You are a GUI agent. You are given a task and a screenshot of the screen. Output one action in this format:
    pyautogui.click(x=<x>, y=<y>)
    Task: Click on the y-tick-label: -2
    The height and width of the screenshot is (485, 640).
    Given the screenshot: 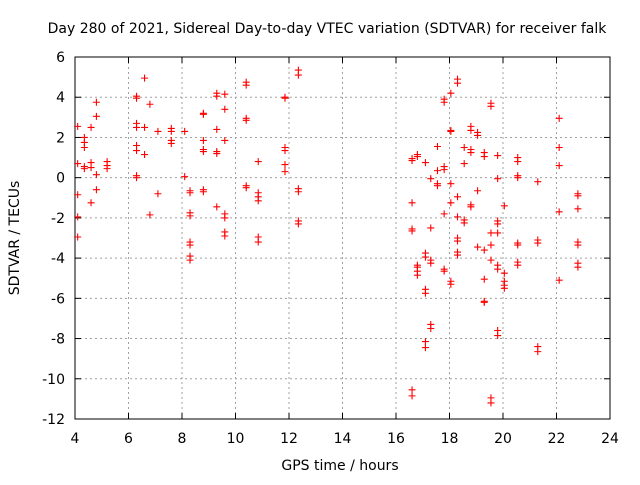 What is the action you would take?
    pyautogui.click(x=58, y=219)
    